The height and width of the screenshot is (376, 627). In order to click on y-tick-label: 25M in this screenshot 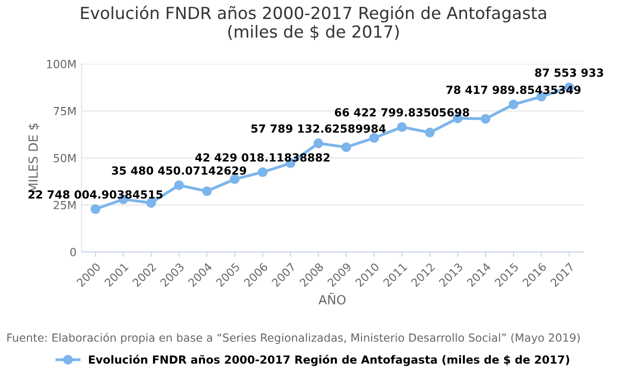, I will do `click(65, 205)`.